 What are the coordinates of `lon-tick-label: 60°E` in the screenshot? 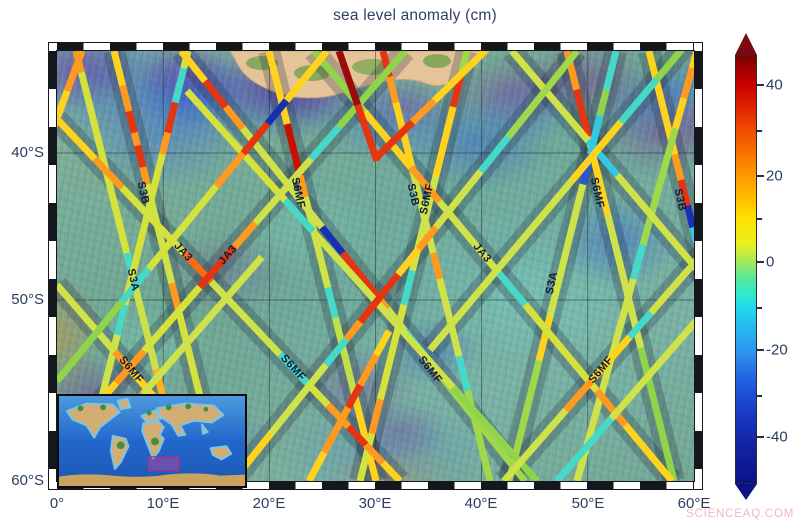 It's located at (694, 503).